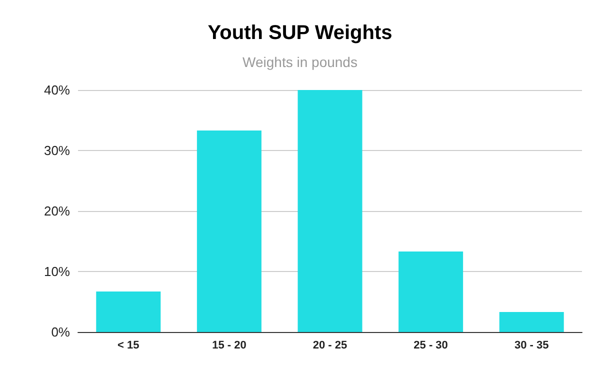  I want to click on y-tick-label: 0%, so click(60, 332).